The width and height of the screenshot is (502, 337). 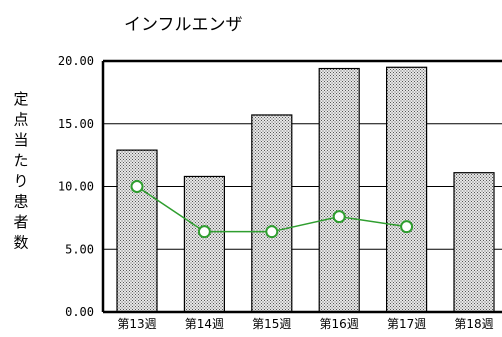 I want to click on y-axis-label-char: 点, so click(x=20, y=120).